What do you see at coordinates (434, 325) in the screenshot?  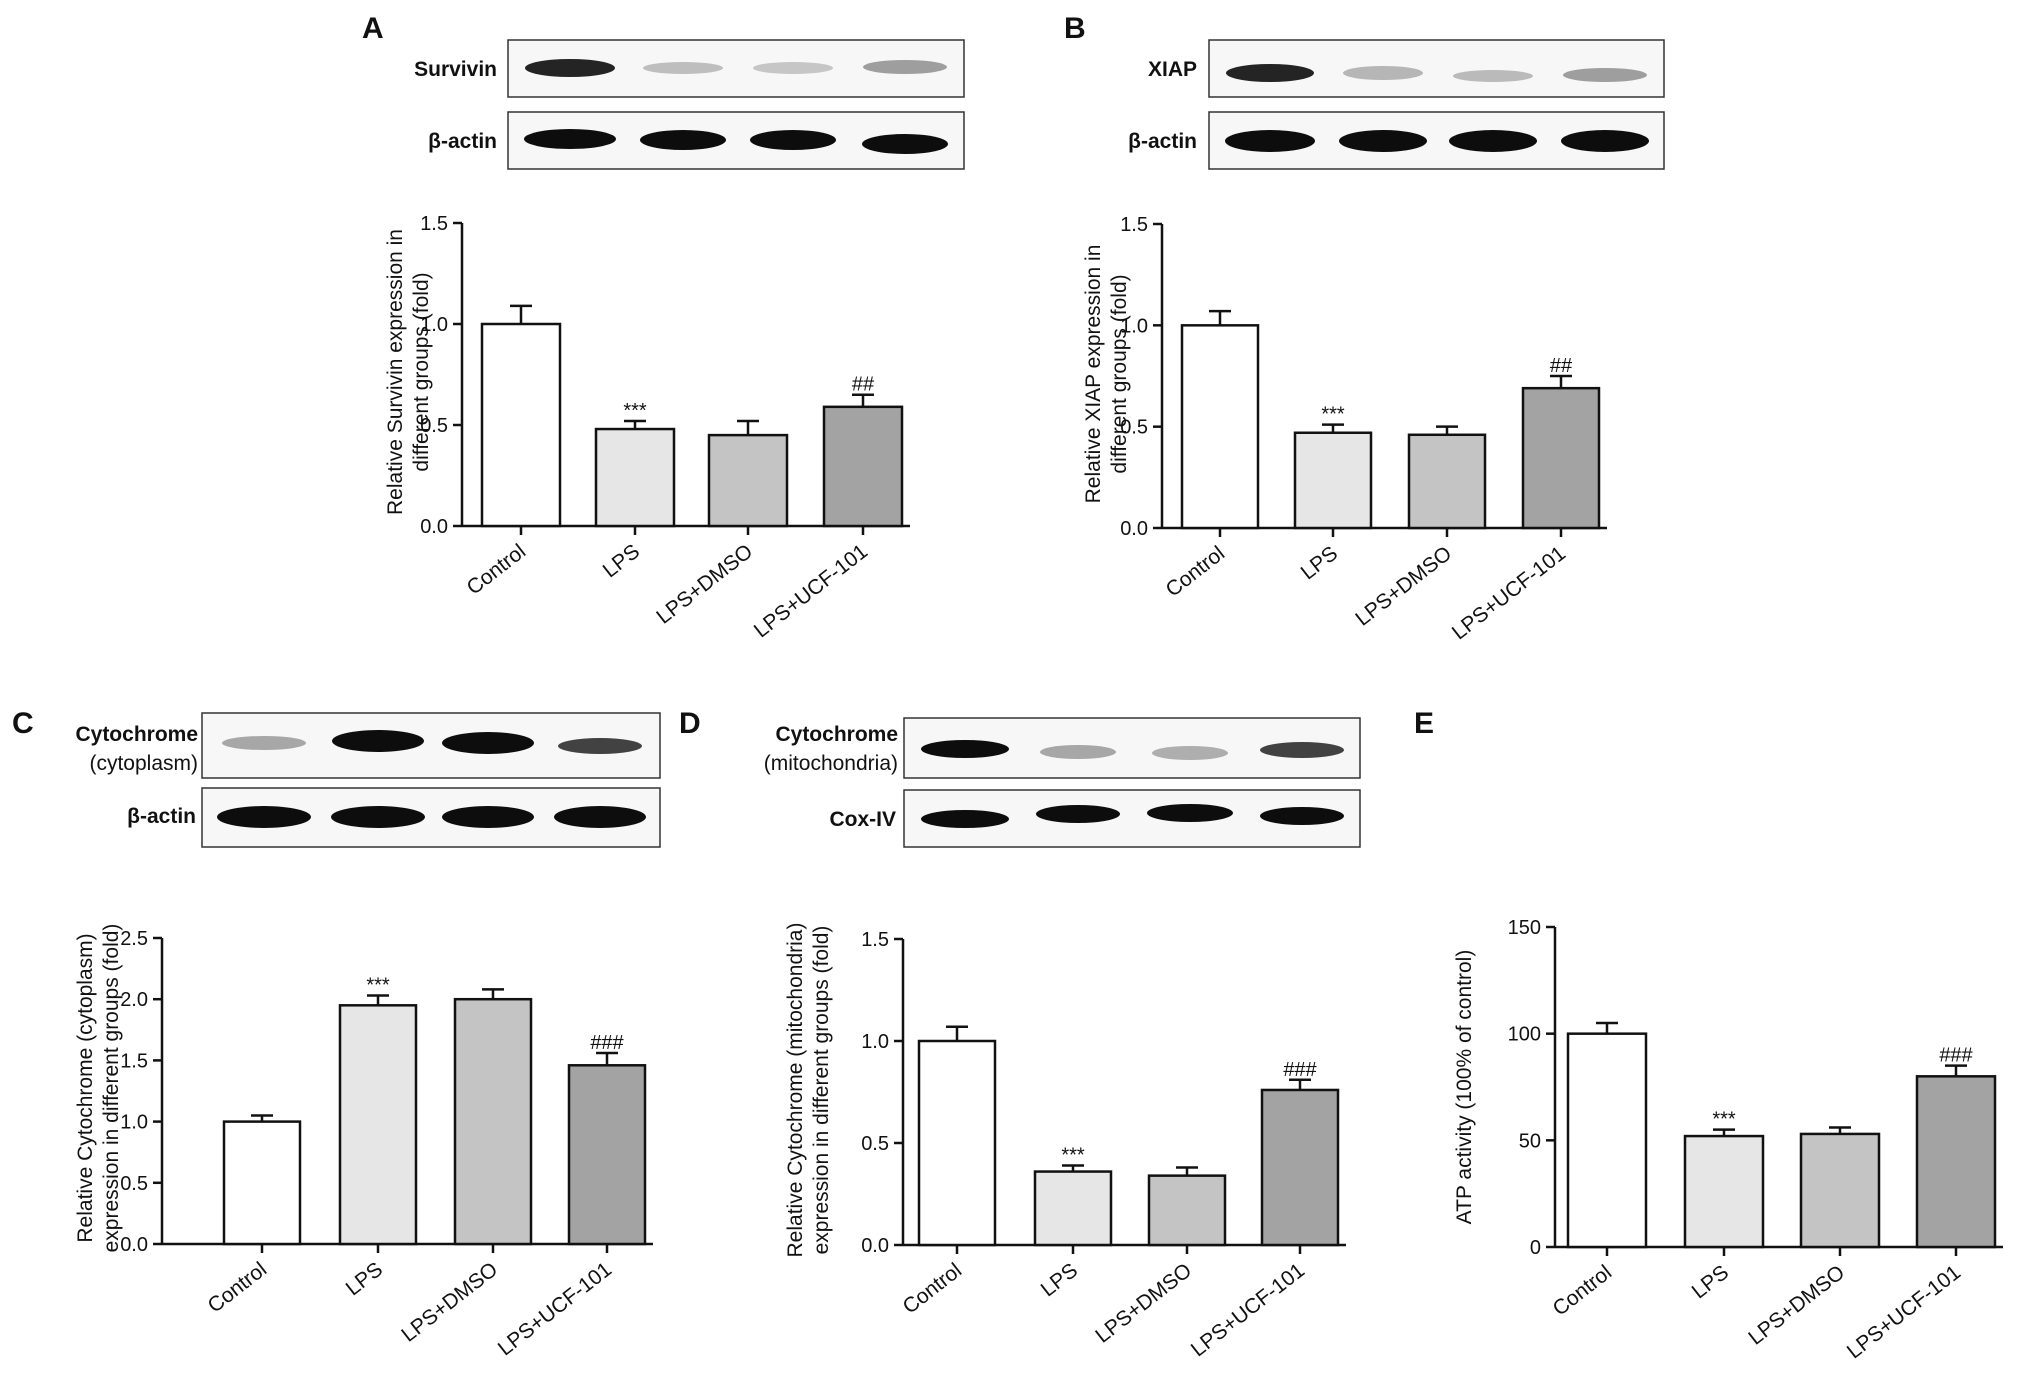 I see `y-tick-label-a-2: 1.0` at bounding box center [434, 325].